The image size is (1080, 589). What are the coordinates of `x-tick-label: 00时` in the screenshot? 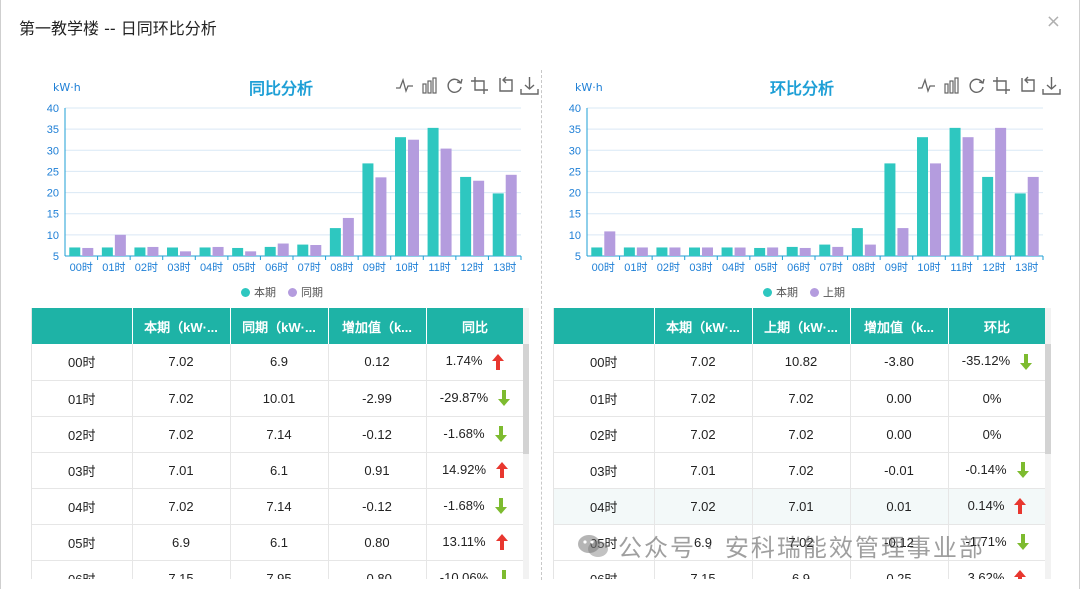 It's located at (603, 267).